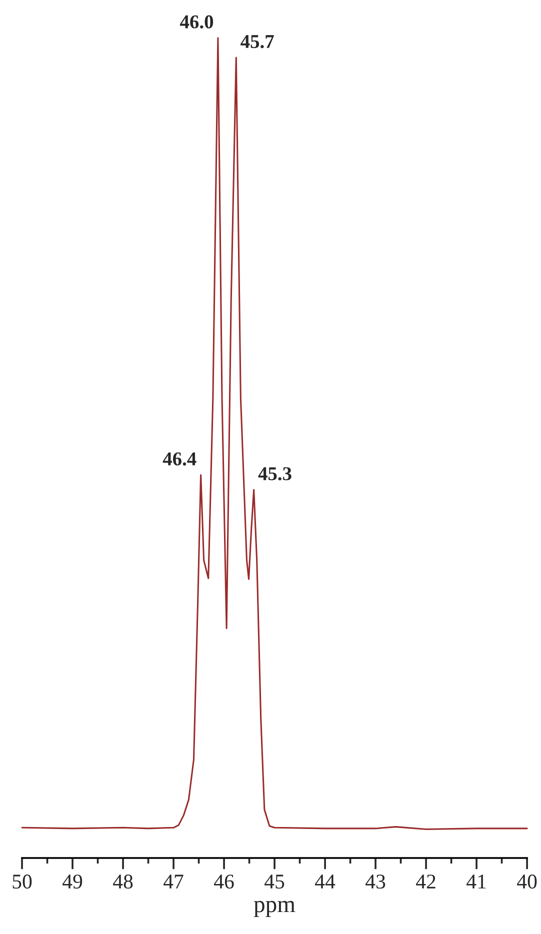 The image size is (541, 934). Describe the element at coordinates (224, 881) in the screenshot. I see `x-tick-label: 46` at that location.